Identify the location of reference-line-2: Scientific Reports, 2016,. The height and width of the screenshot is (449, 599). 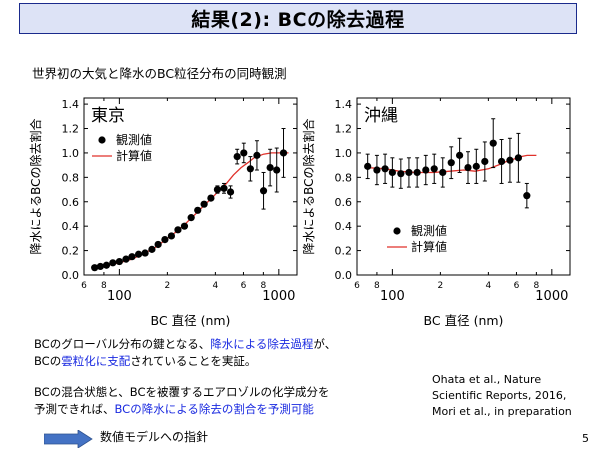
(499, 395).